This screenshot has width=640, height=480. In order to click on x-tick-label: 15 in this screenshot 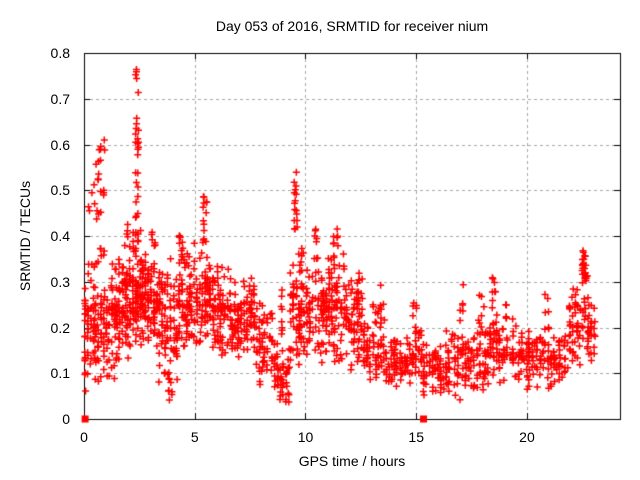, I will do `click(416, 437)`.